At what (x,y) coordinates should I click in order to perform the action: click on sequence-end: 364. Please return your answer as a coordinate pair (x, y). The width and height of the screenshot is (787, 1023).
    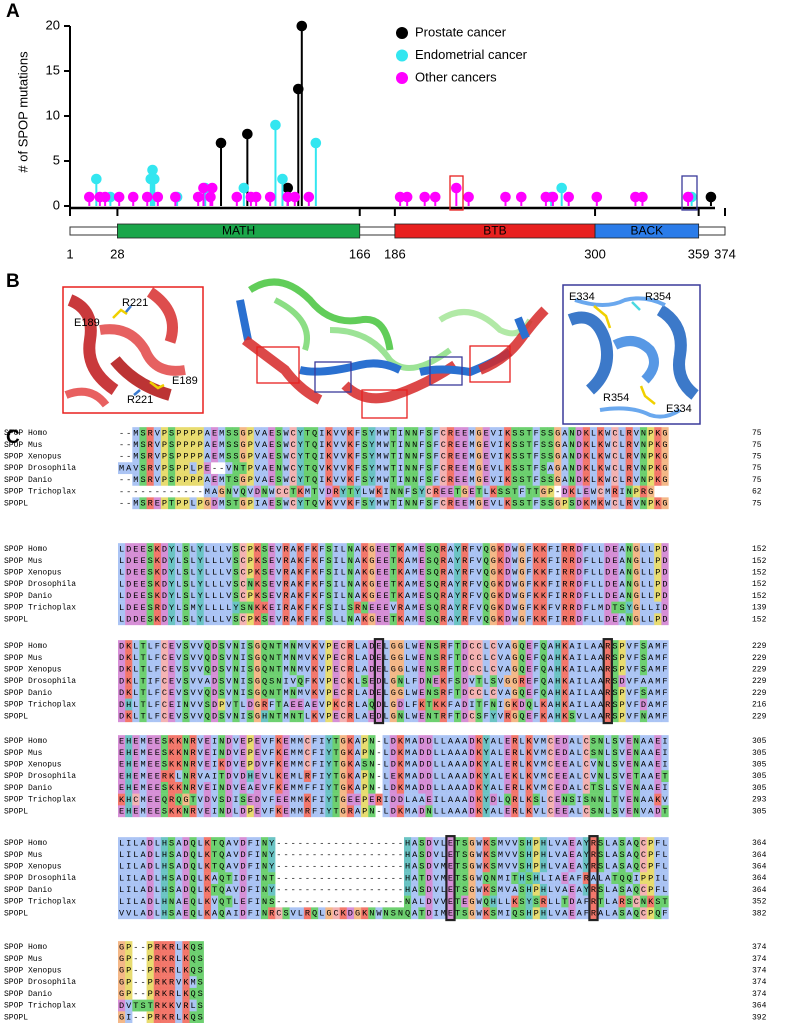
    Looking at the image, I should click on (759, 890).